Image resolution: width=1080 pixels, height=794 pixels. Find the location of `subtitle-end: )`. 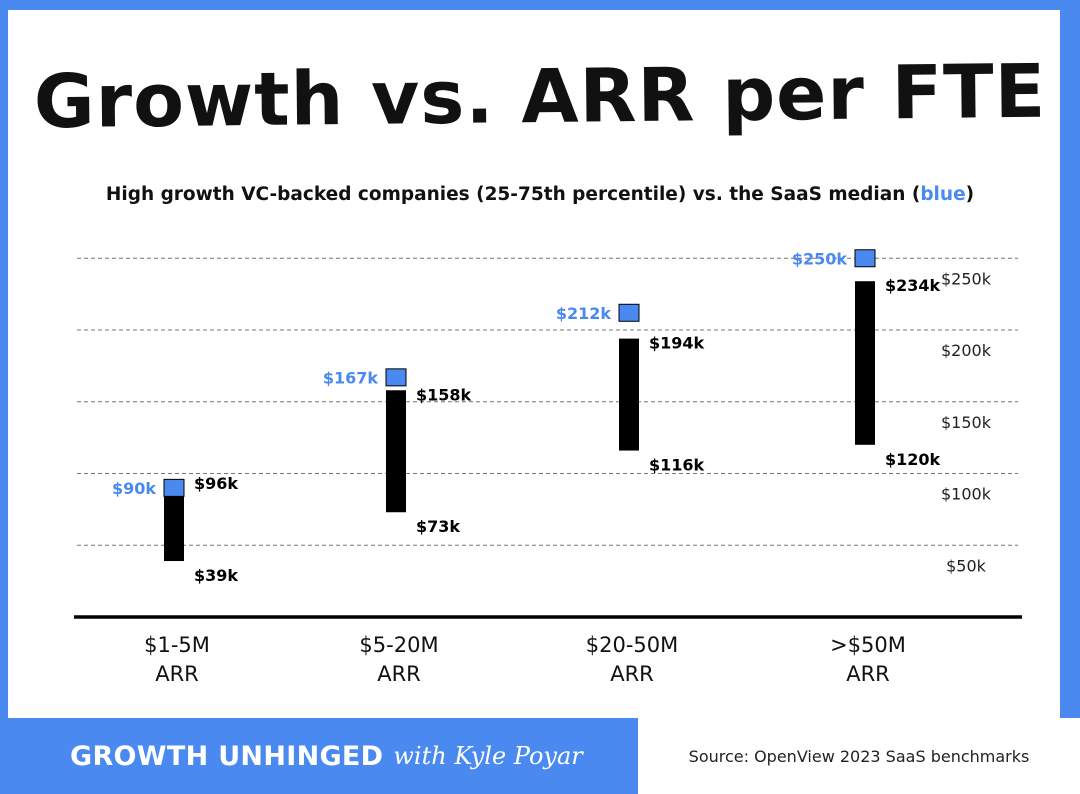

subtitle-end: ) is located at coordinates (970, 194).